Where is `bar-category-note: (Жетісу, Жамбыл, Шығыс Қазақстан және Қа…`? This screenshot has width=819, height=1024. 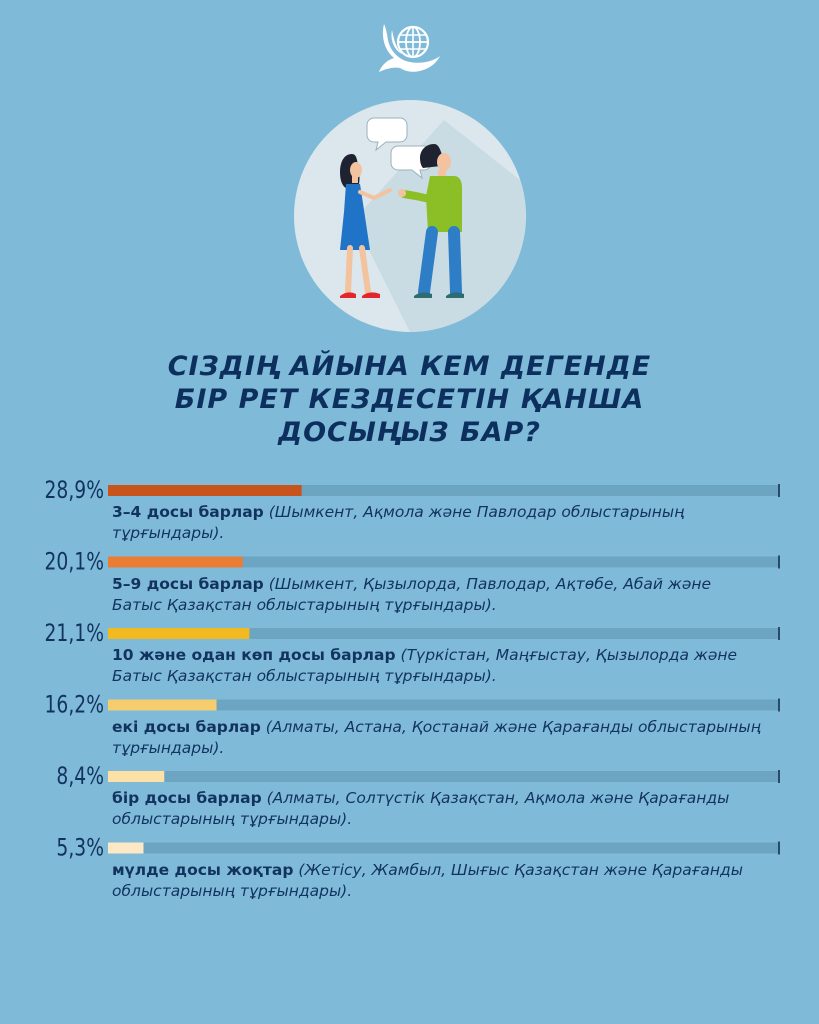
bar-category-note: (Жетісу, Жамбыл, Шығыс Қазақстан және Қа… is located at coordinates (427, 880).